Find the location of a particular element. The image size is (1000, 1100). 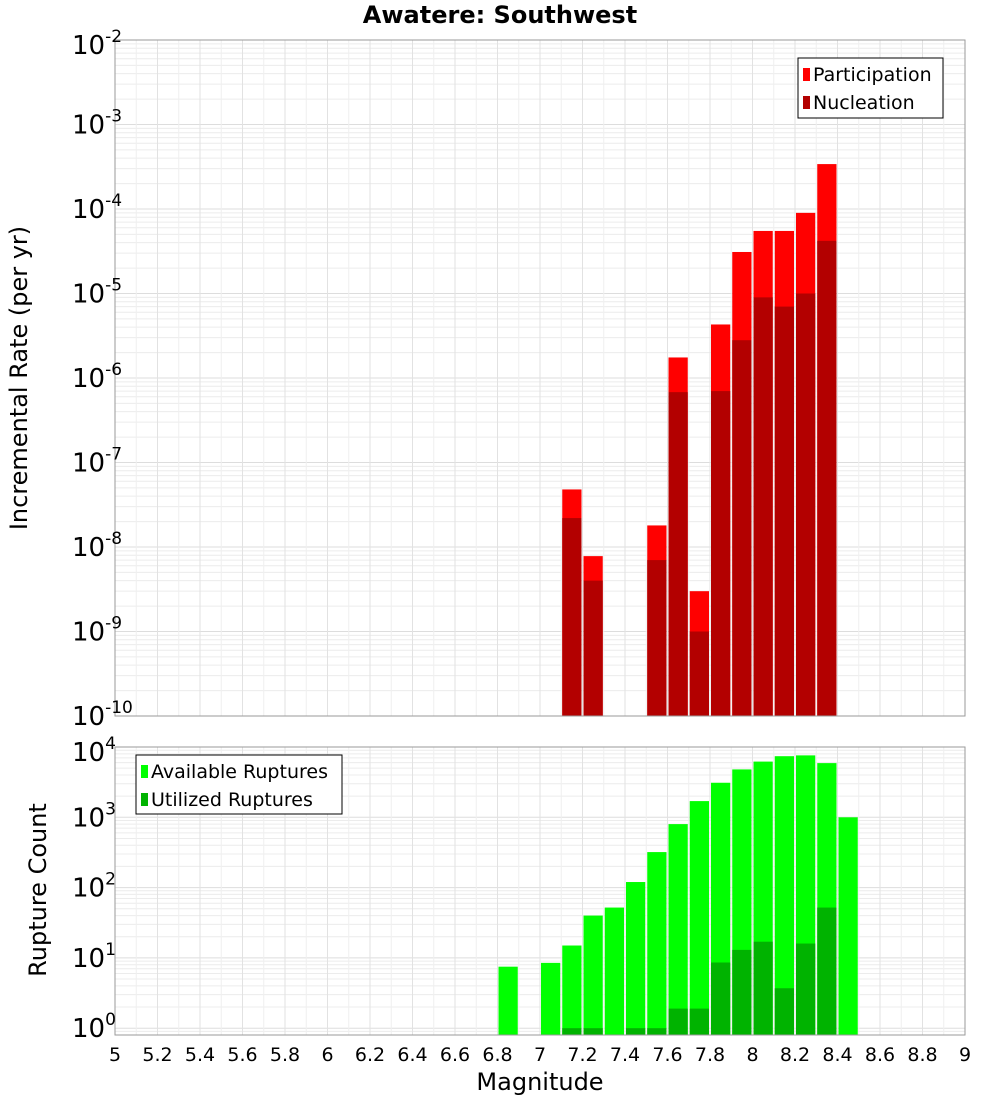

x-tick-label: 8.4 is located at coordinates (837, 1055).